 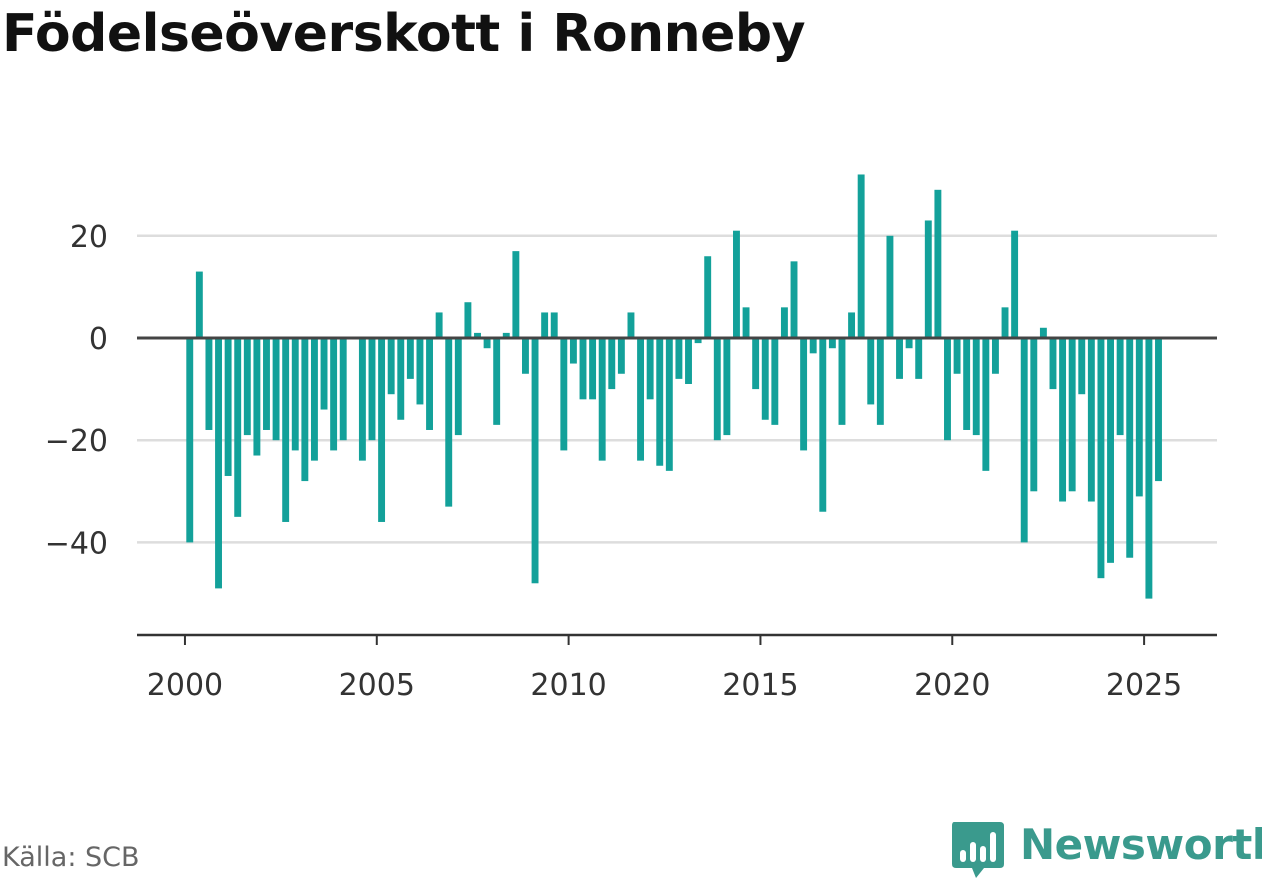 I want to click on y-tick-label: −40, so click(x=76, y=543).